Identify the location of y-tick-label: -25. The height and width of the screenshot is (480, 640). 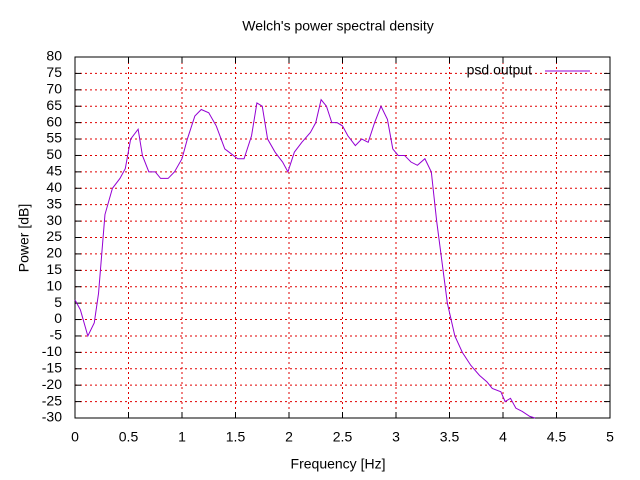
(52, 400).